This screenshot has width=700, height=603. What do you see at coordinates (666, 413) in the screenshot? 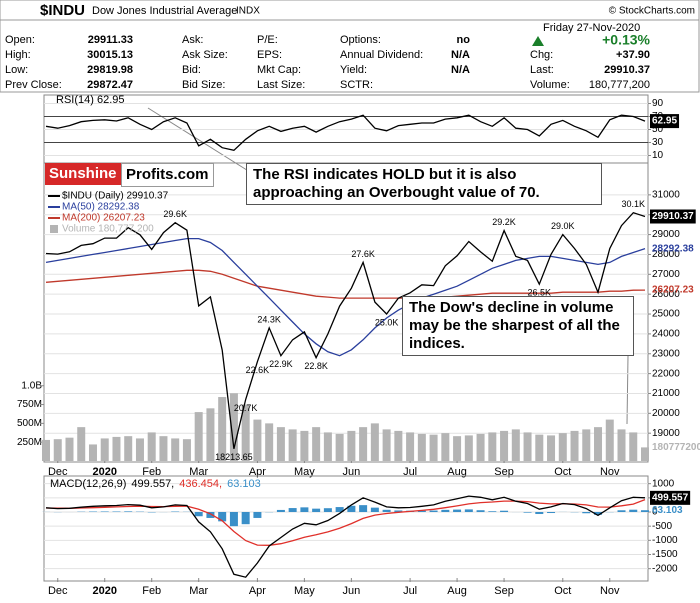
I see `y-tick-label: 20000` at bounding box center [666, 413].